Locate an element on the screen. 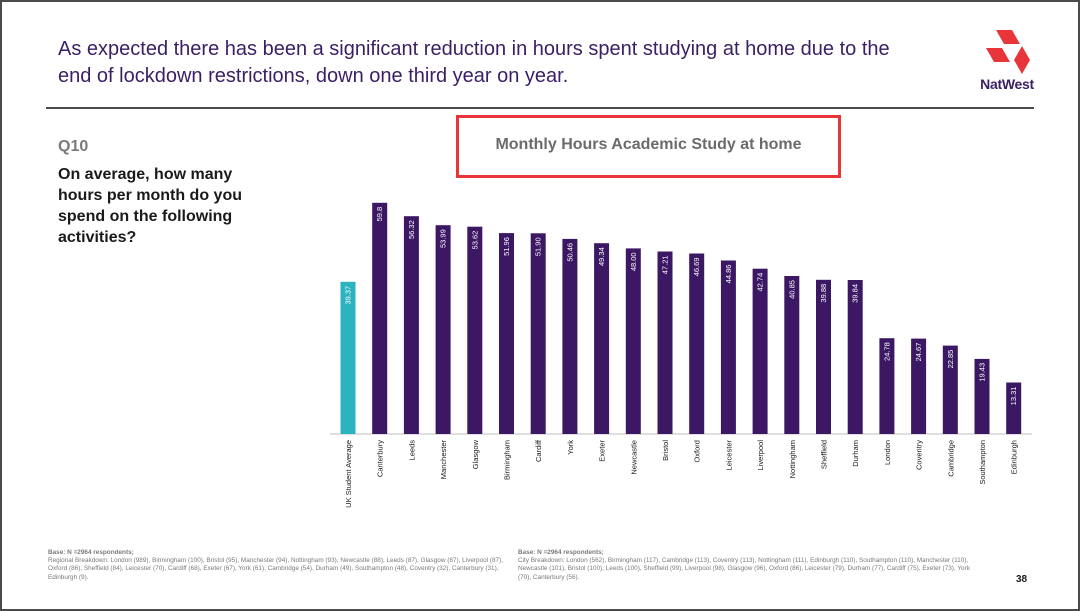 Image resolution: width=1080 pixels, height=611 pixels. bar-exeter is located at coordinates (602, 338).